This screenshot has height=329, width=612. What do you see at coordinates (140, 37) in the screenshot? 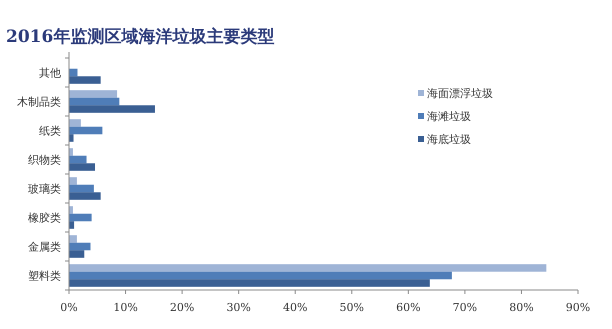
I see `chart-title: 2016年监测区域海洋垃圾主要类型` at bounding box center [140, 37].